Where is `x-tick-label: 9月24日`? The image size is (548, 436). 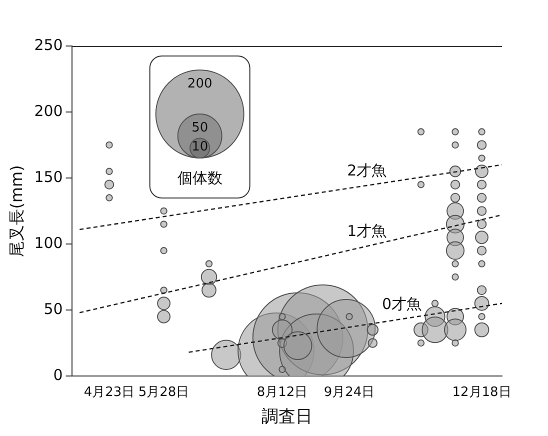 x-tick-label: 9月24日 is located at coordinates (349, 392).